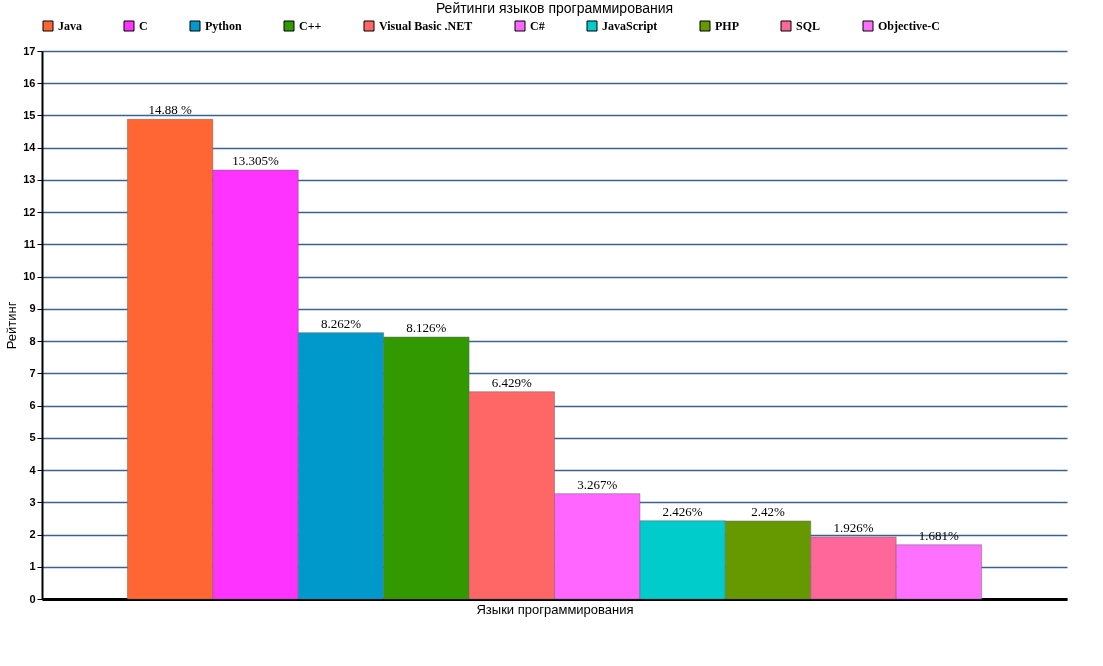 This screenshot has height=666, width=1103. Describe the element at coordinates (29, 276) in the screenshot. I see `y-tick-label: 10` at that location.